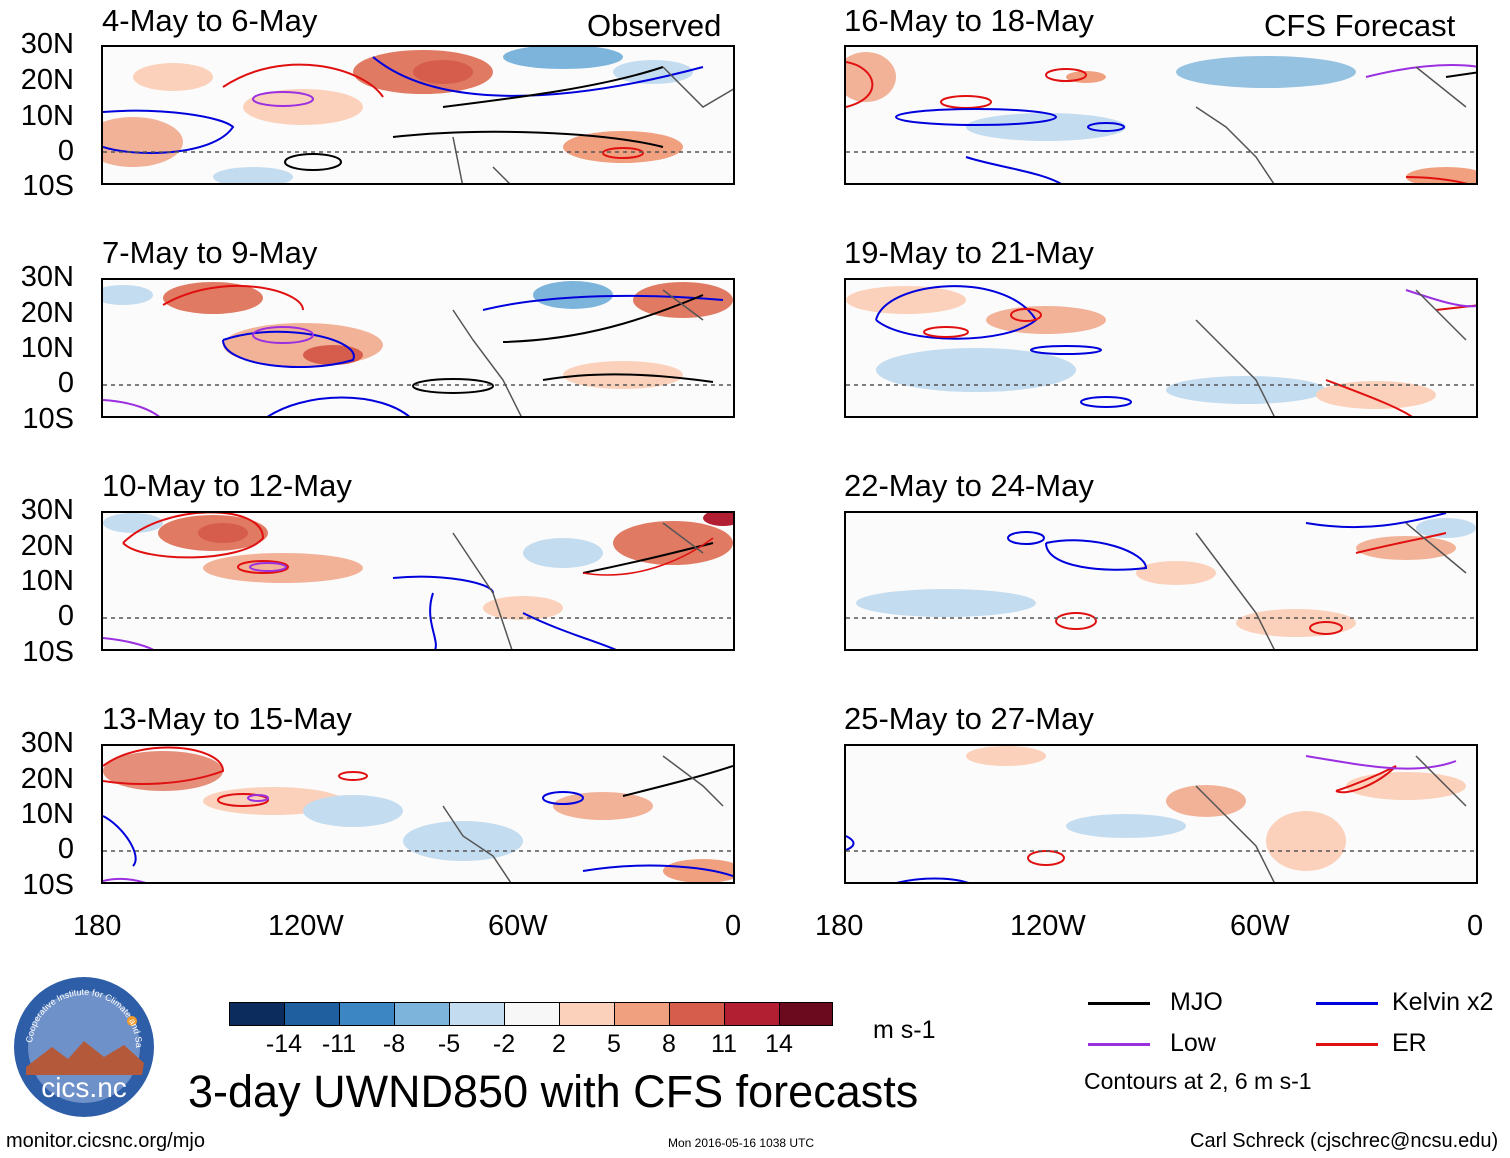 This screenshot has width=1510, height=1158. What do you see at coordinates (741, 1143) in the screenshot?
I see `footer-timestamp: Mon 2016-05-16 1038 UTC` at bounding box center [741, 1143].